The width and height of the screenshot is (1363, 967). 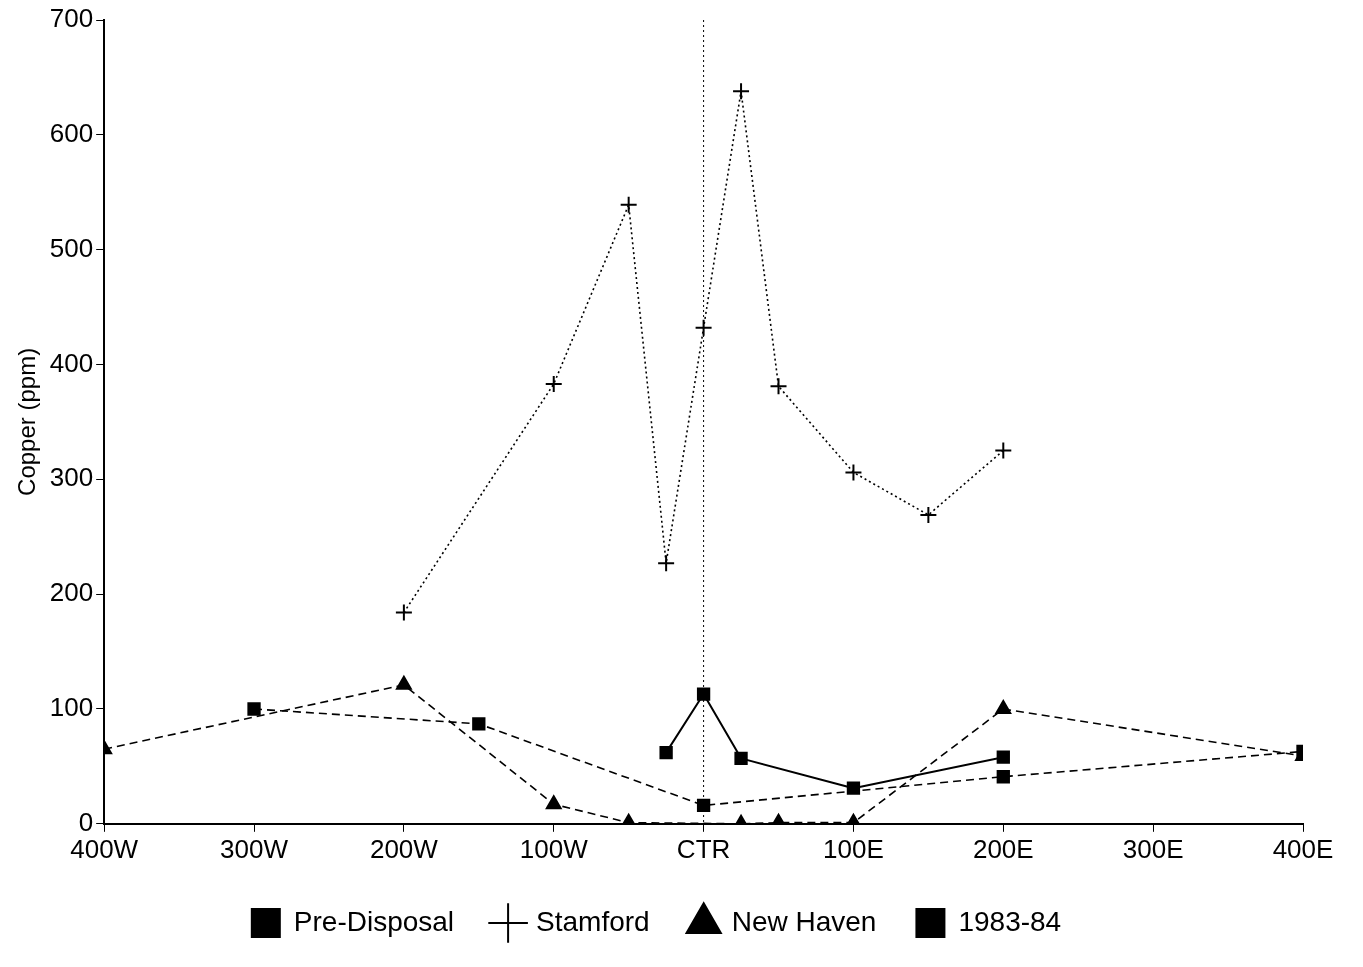 What do you see at coordinates (554, 848) in the screenshot?
I see `x-tick-label: 100W` at bounding box center [554, 848].